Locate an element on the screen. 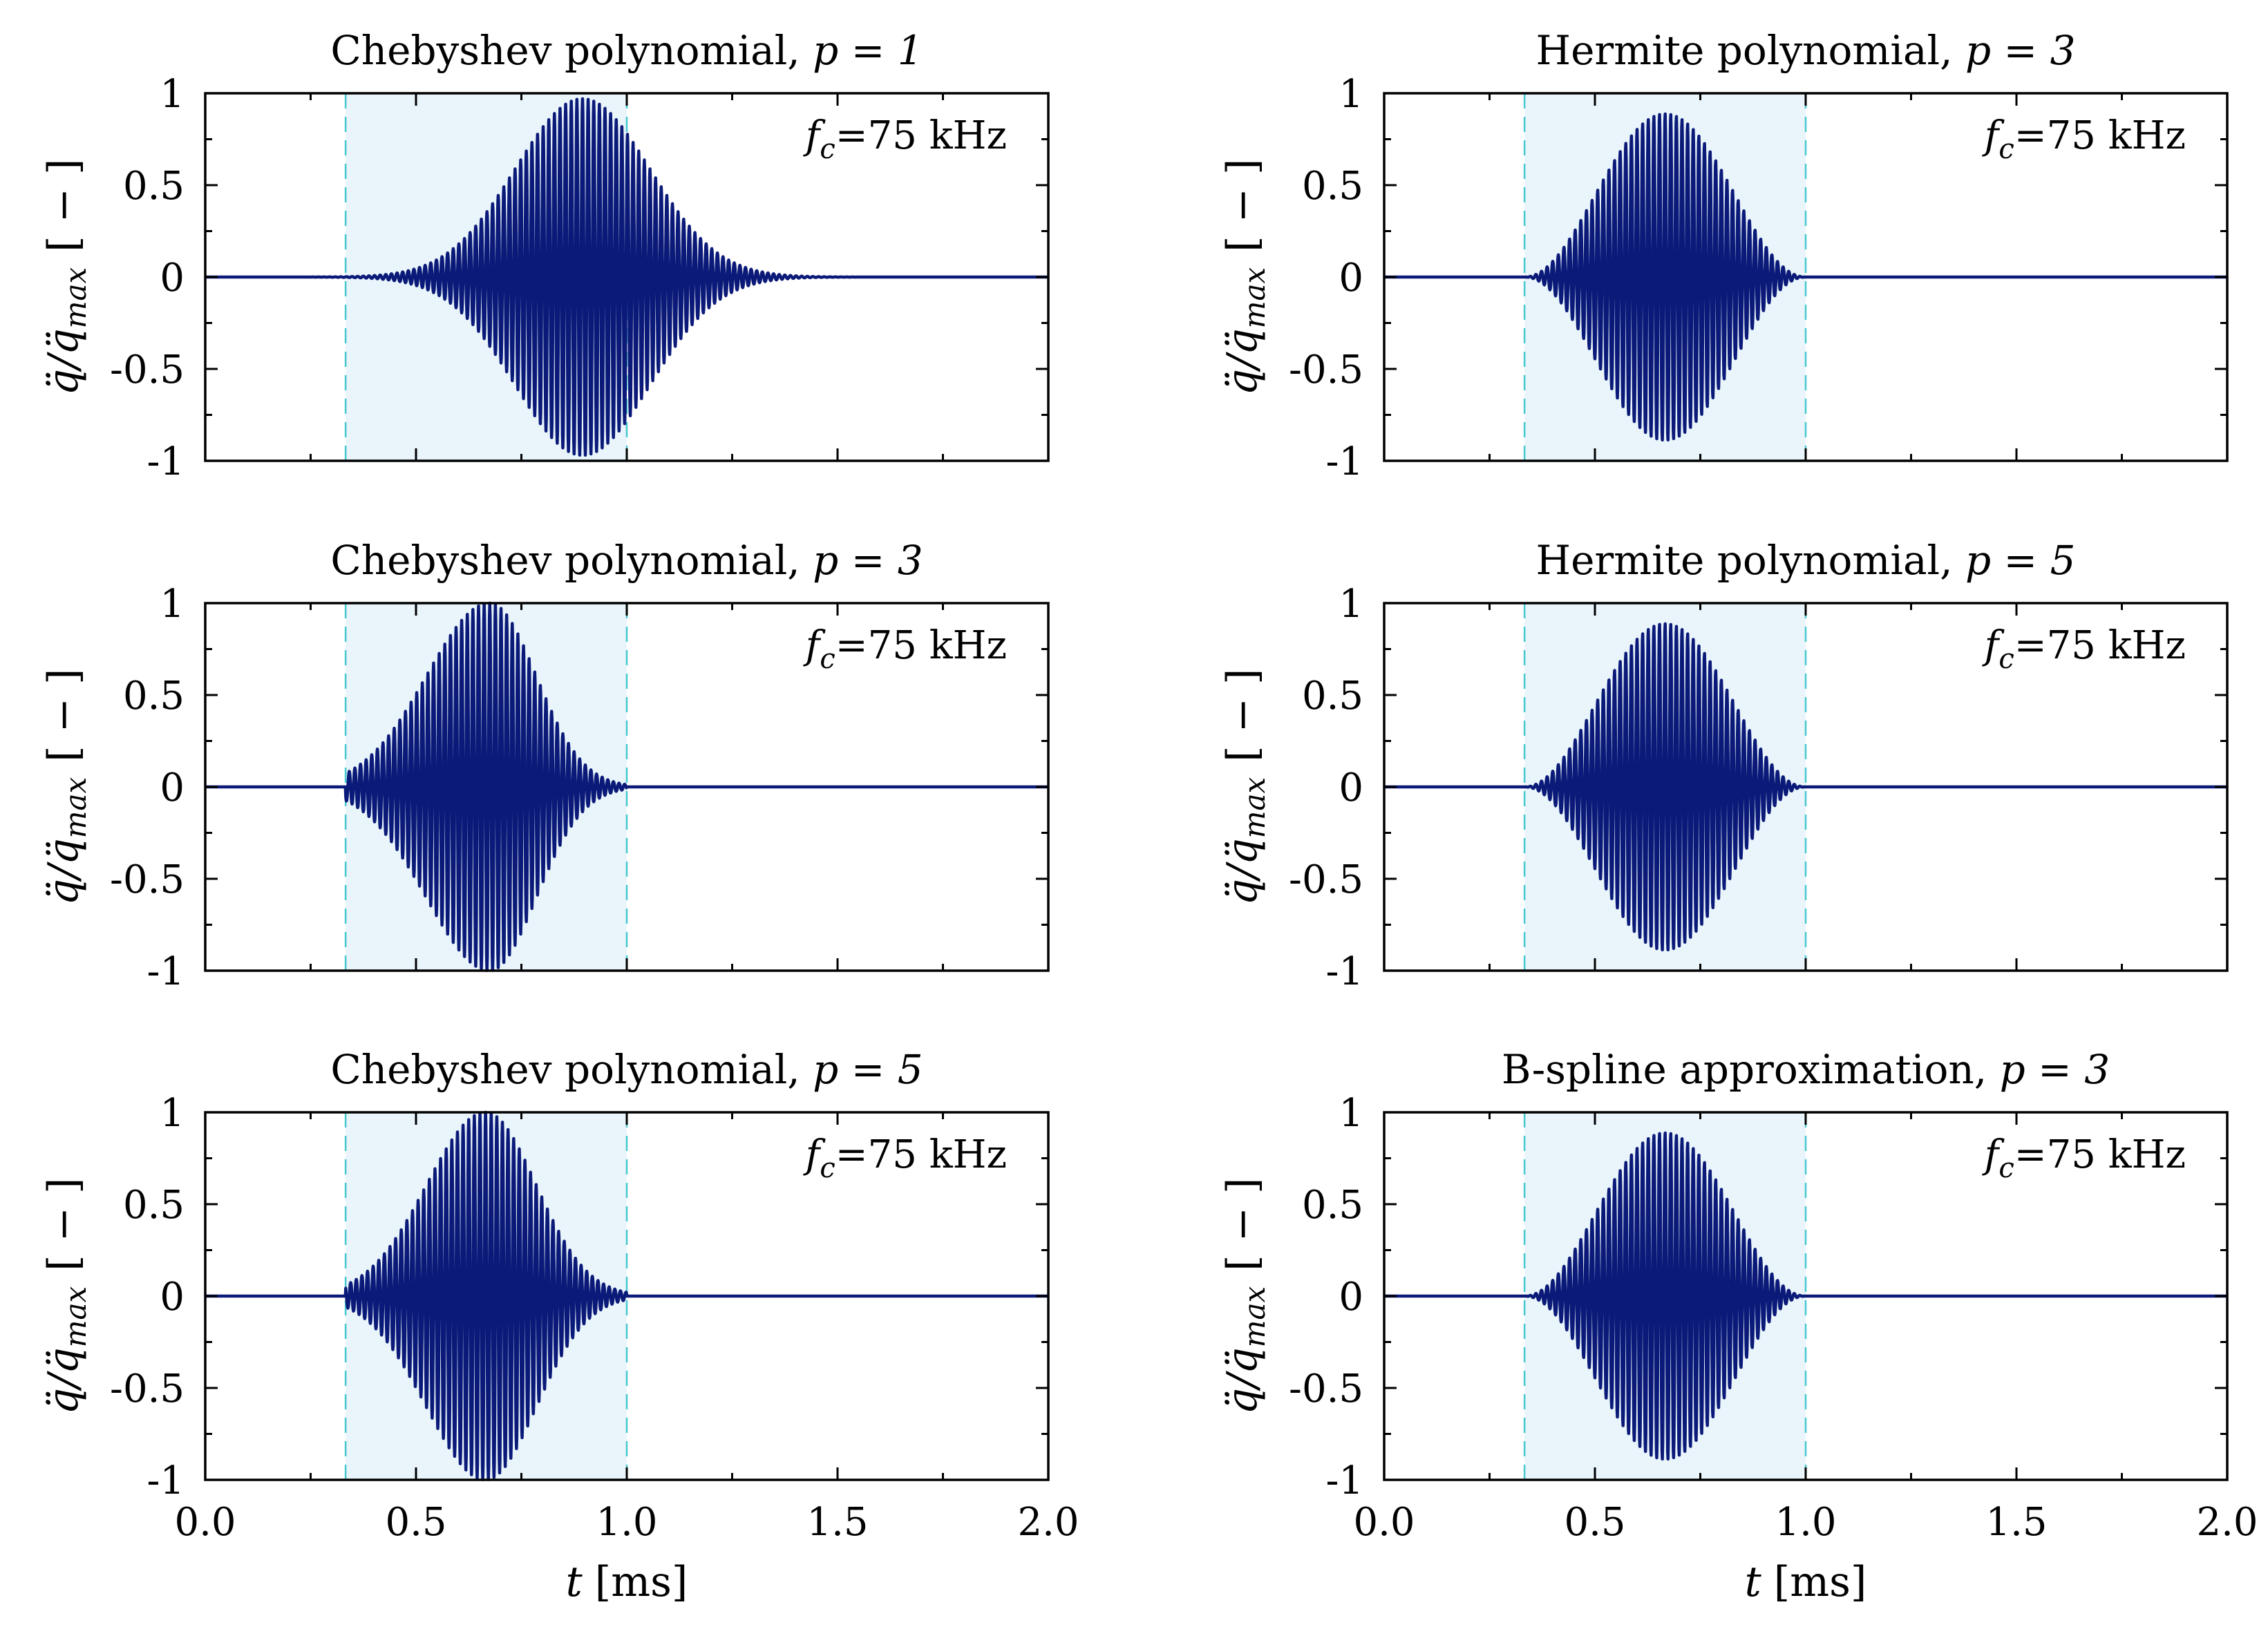 The width and height of the screenshot is (2268, 1627). x-tick-label: 0.5 is located at coordinates (415, 1522).